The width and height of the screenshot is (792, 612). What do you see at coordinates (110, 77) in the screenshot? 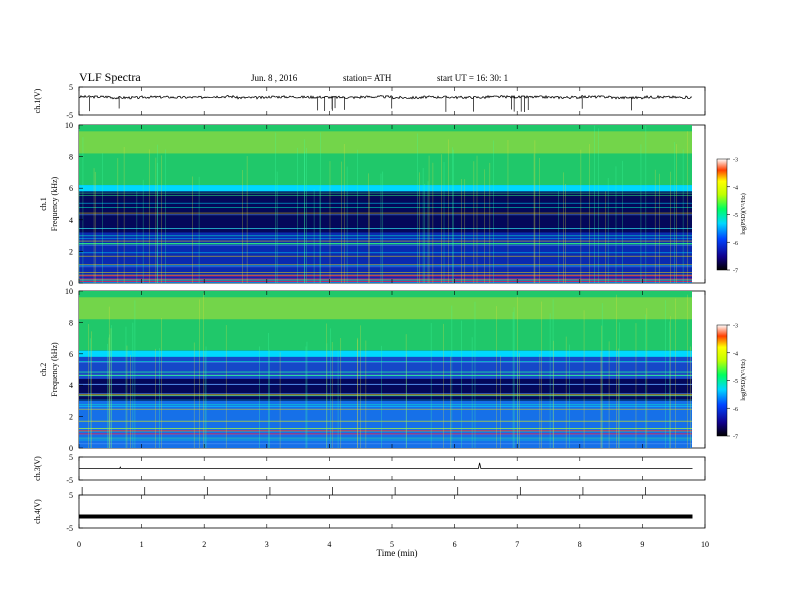
I see `chart-title: VLF Spectra` at bounding box center [110, 77].